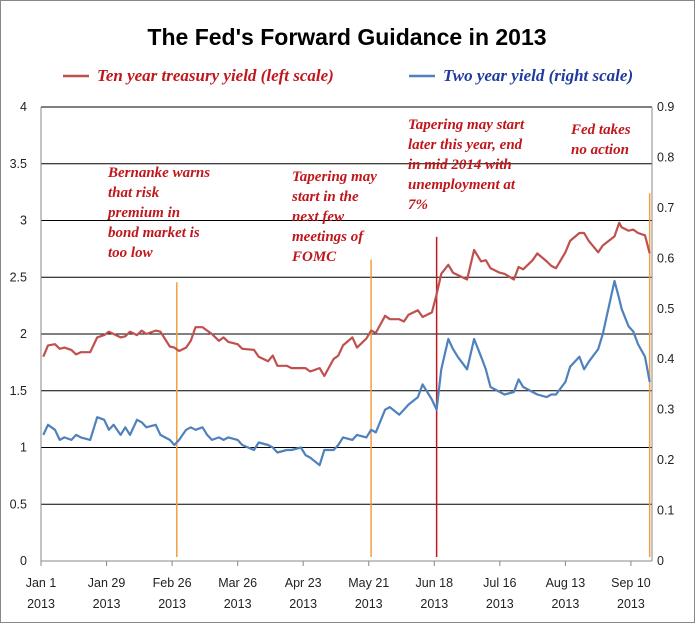 The height and width of the screenshot is (623, 695). Describe the element at coordinates (23, 561) in the screenshot. I see `y-left-tick-label: 0` at that location.